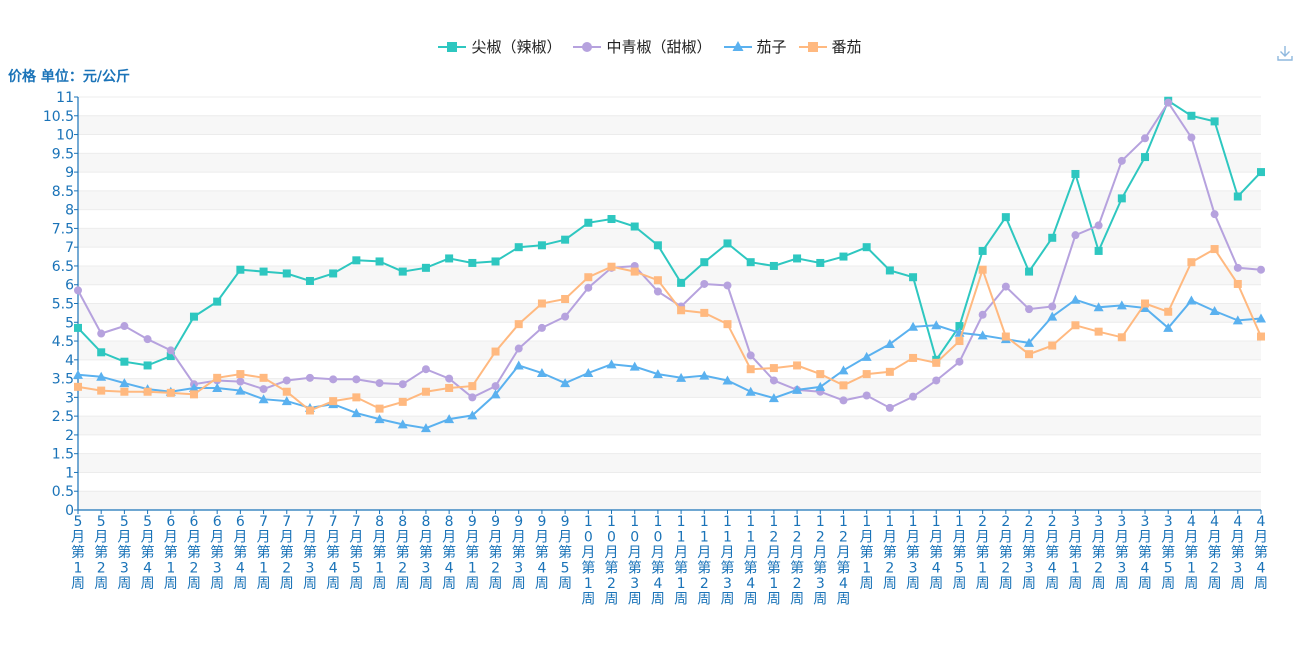  Describe the element at coordinates (1075, 553) in the screenshot. I see `x-tick-label: 3 月第 1 周` at that location.